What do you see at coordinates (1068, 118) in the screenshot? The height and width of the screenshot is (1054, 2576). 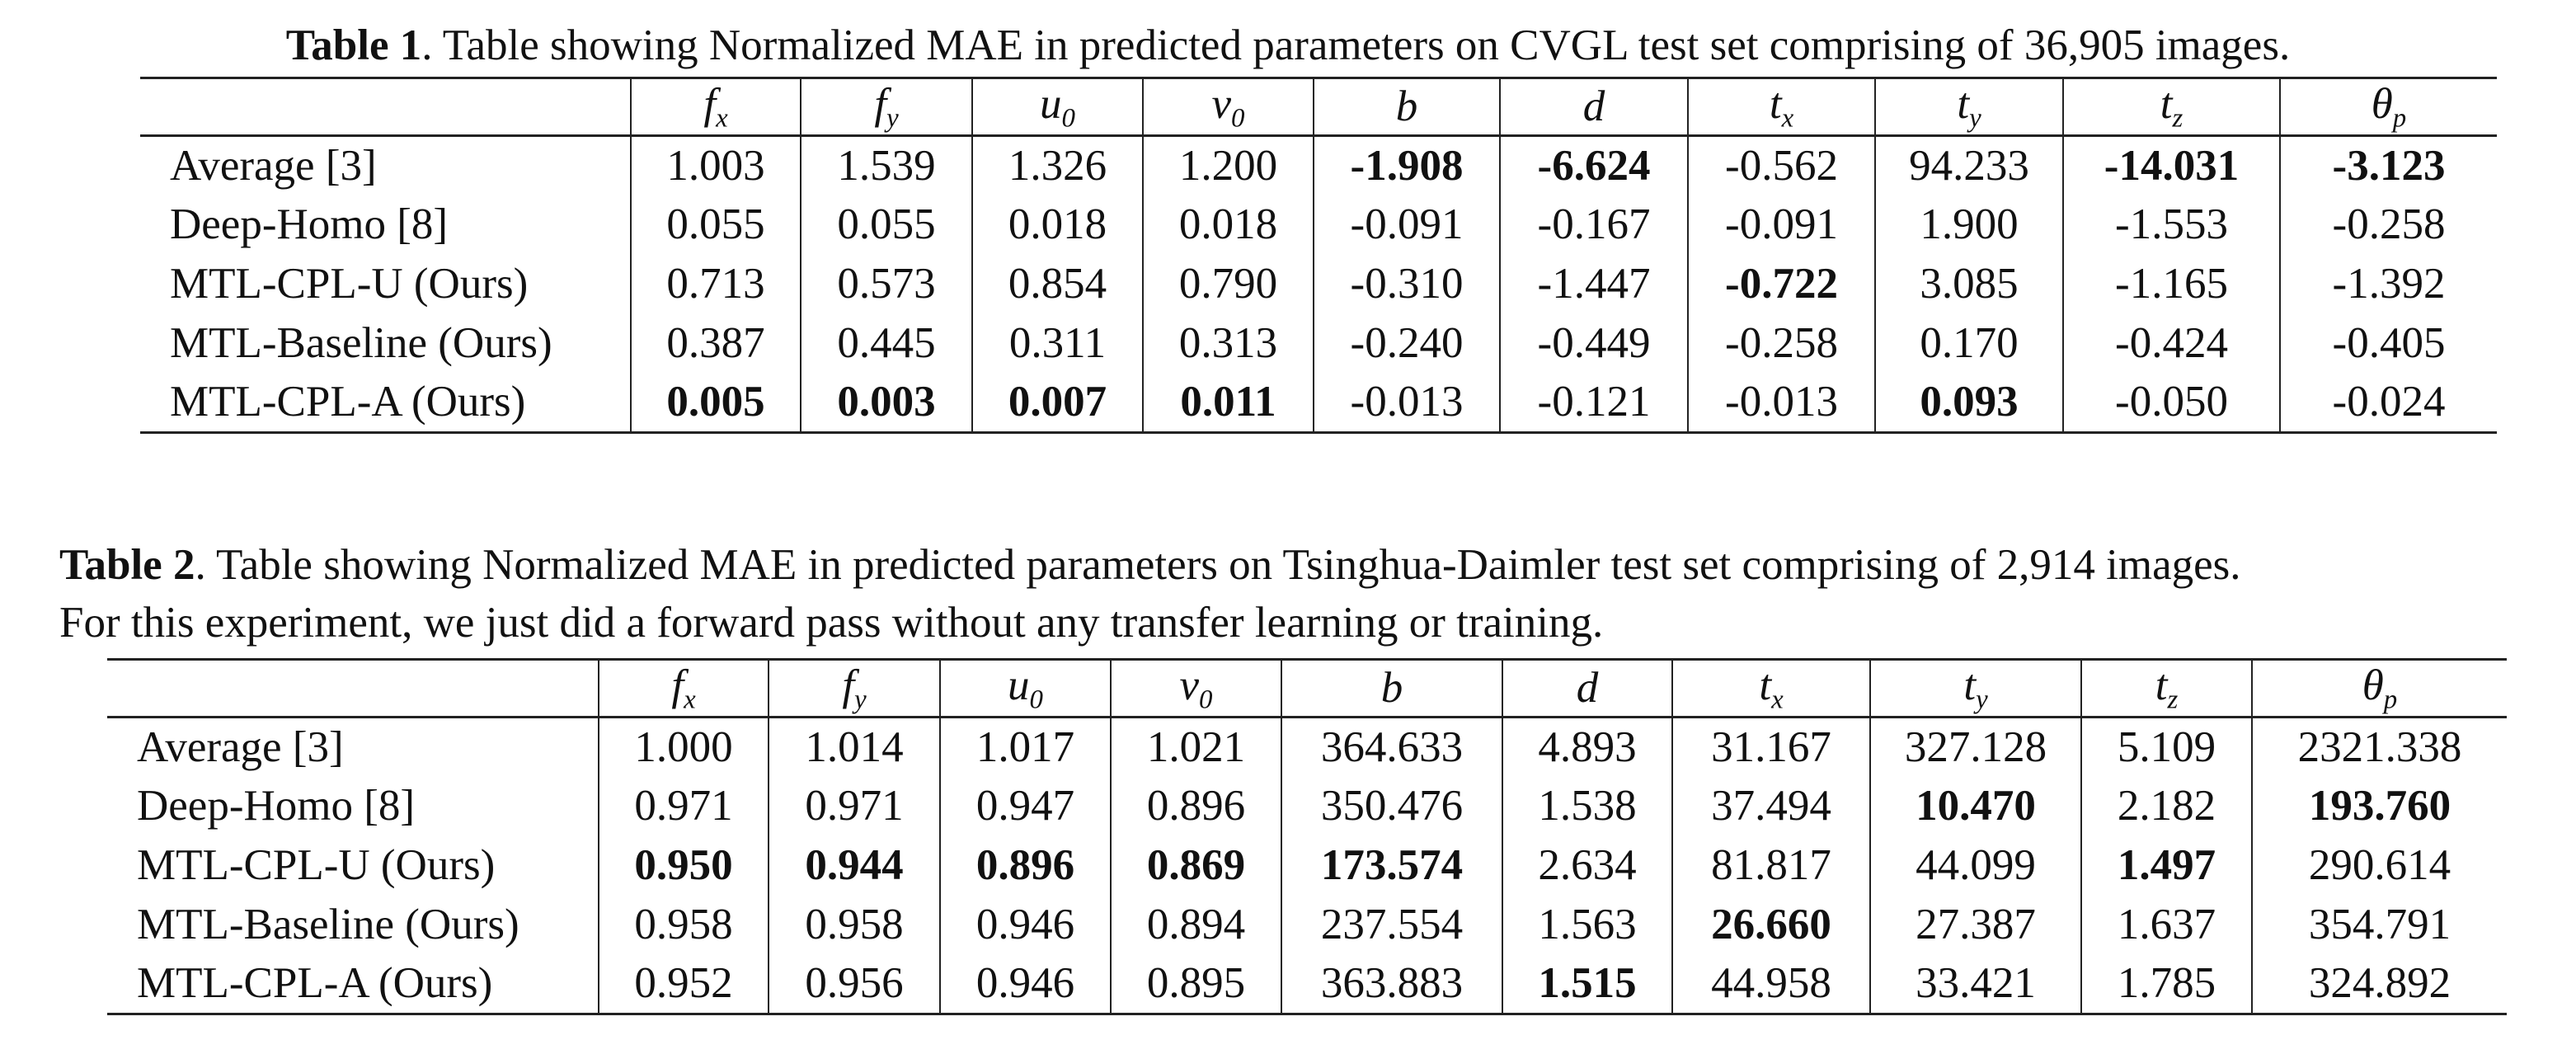 I see `table1-col-header-subscript: 0` at bounding box center [1068, 118].